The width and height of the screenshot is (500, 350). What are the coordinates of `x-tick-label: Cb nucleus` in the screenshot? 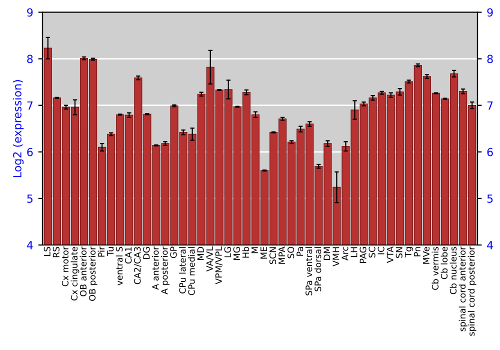 It's located at (453, 270).